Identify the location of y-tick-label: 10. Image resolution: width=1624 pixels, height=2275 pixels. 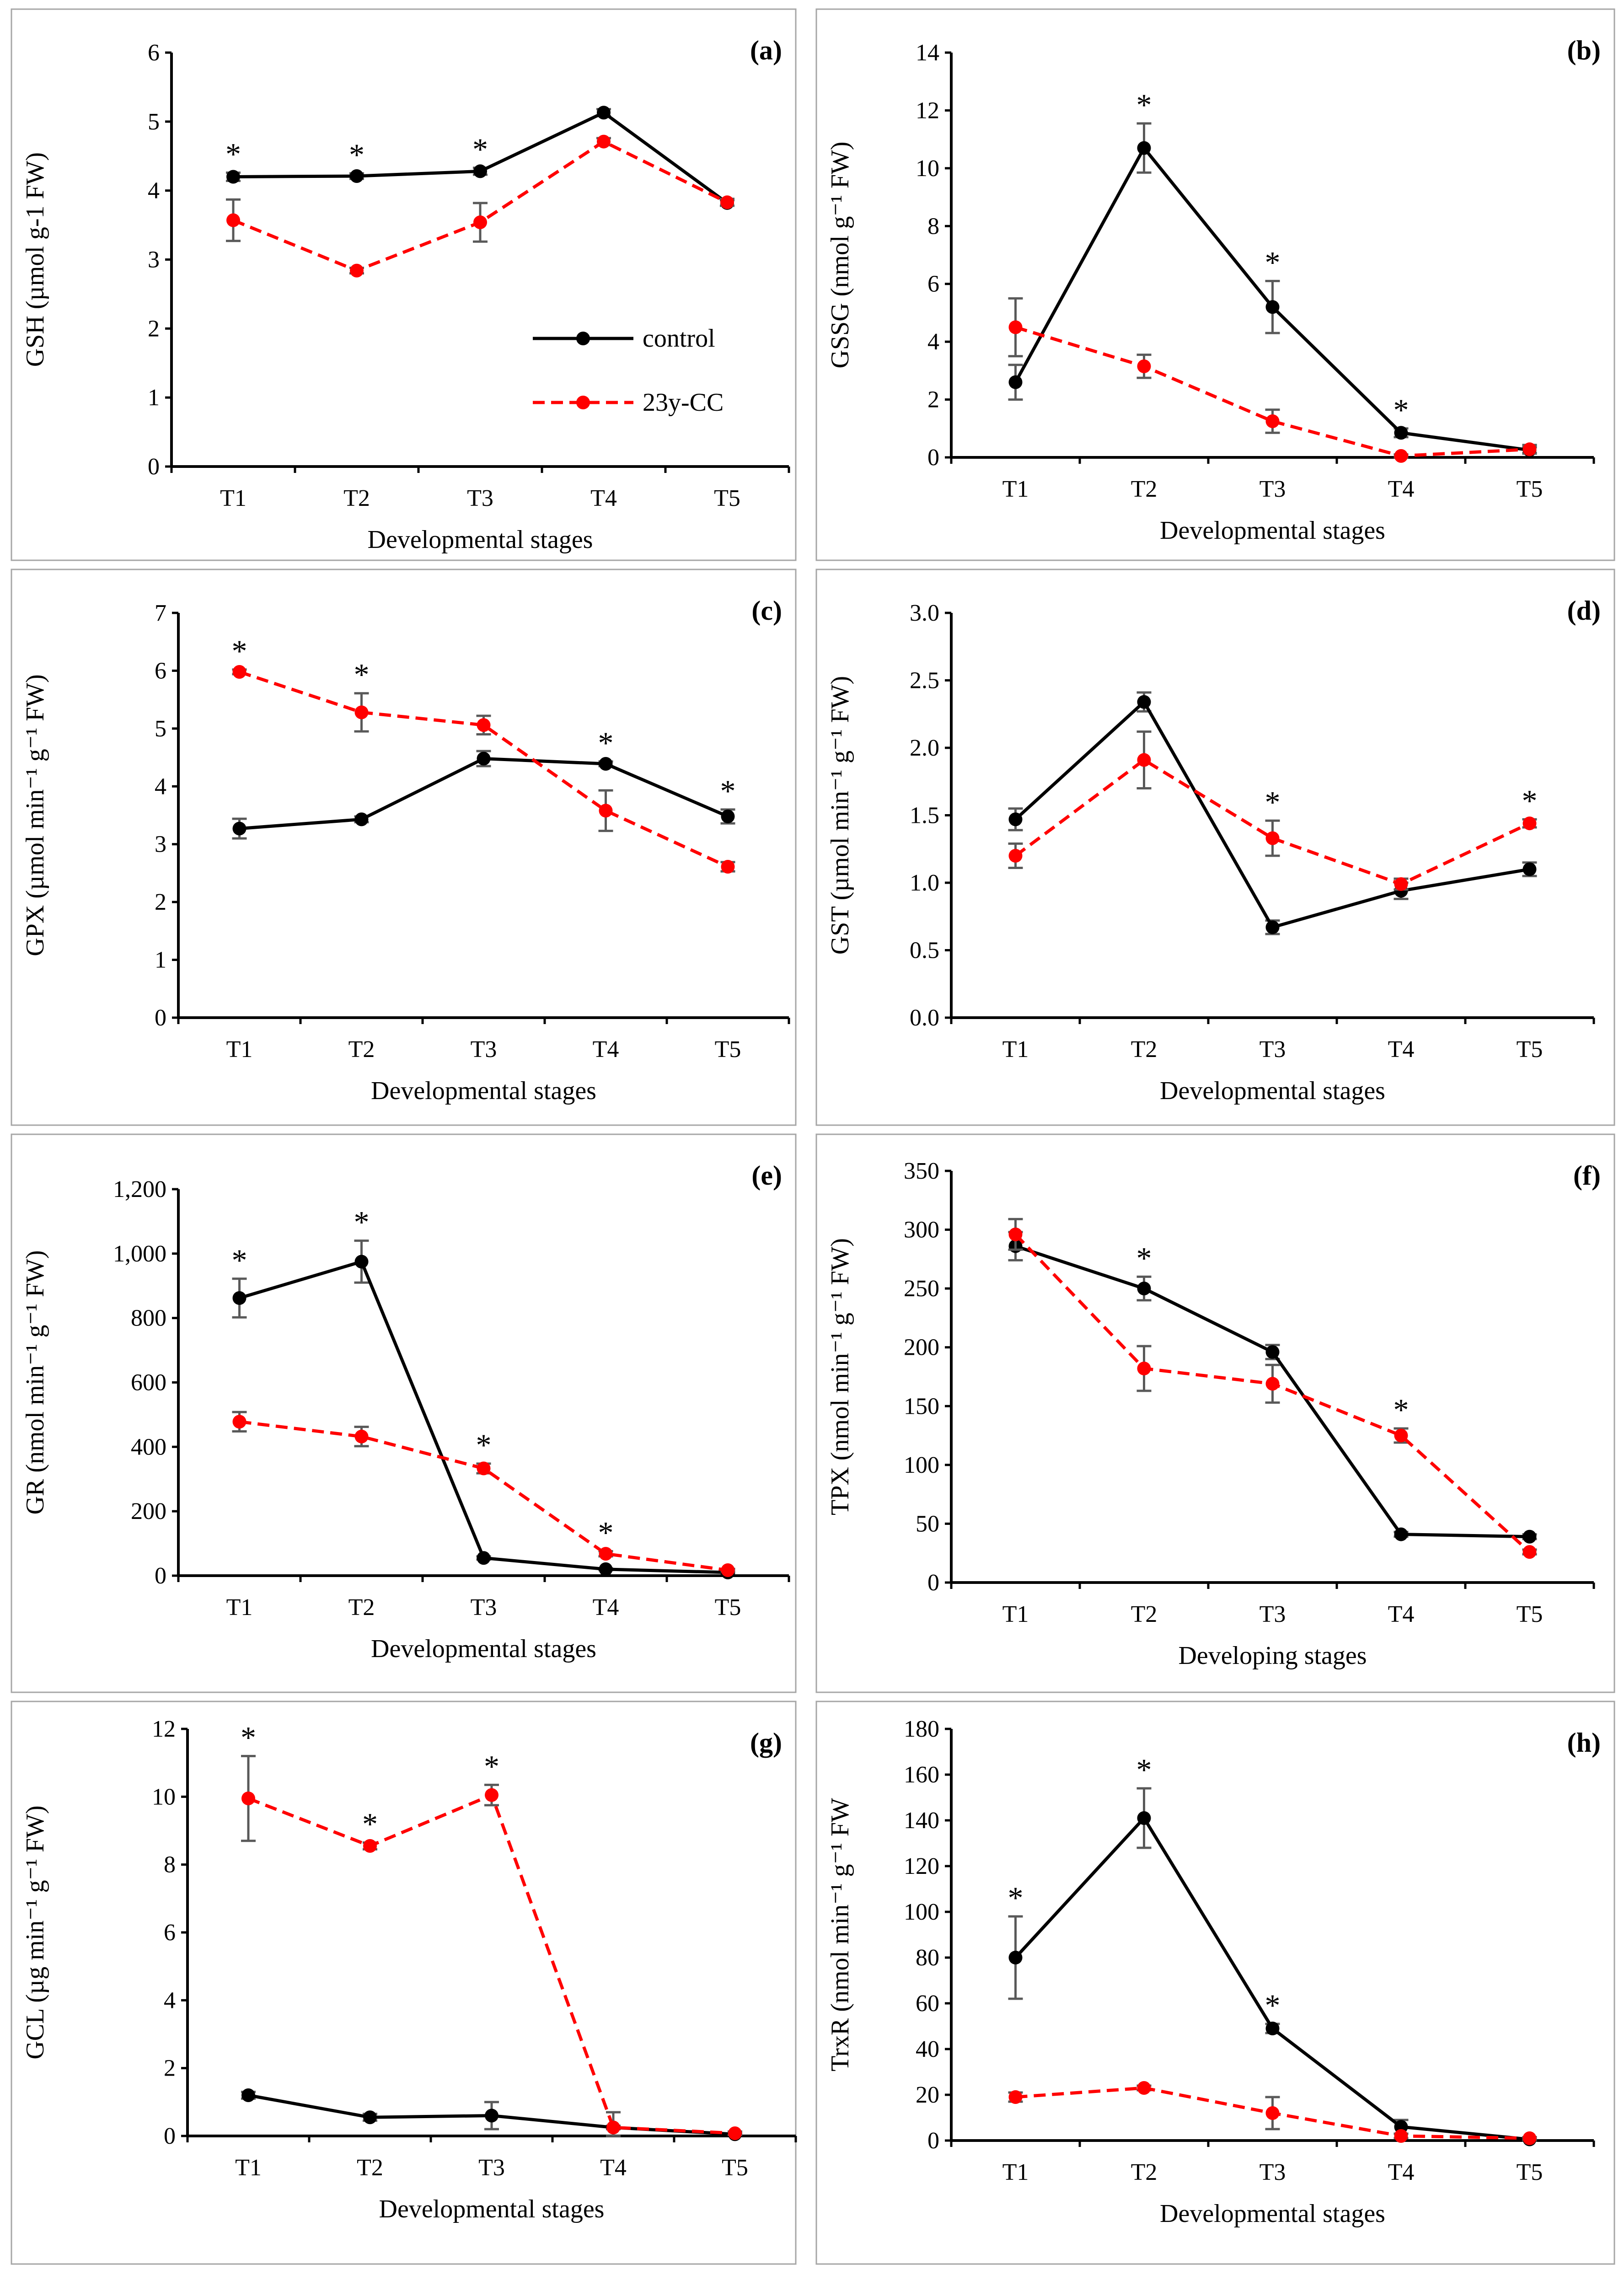
(164, 1797).